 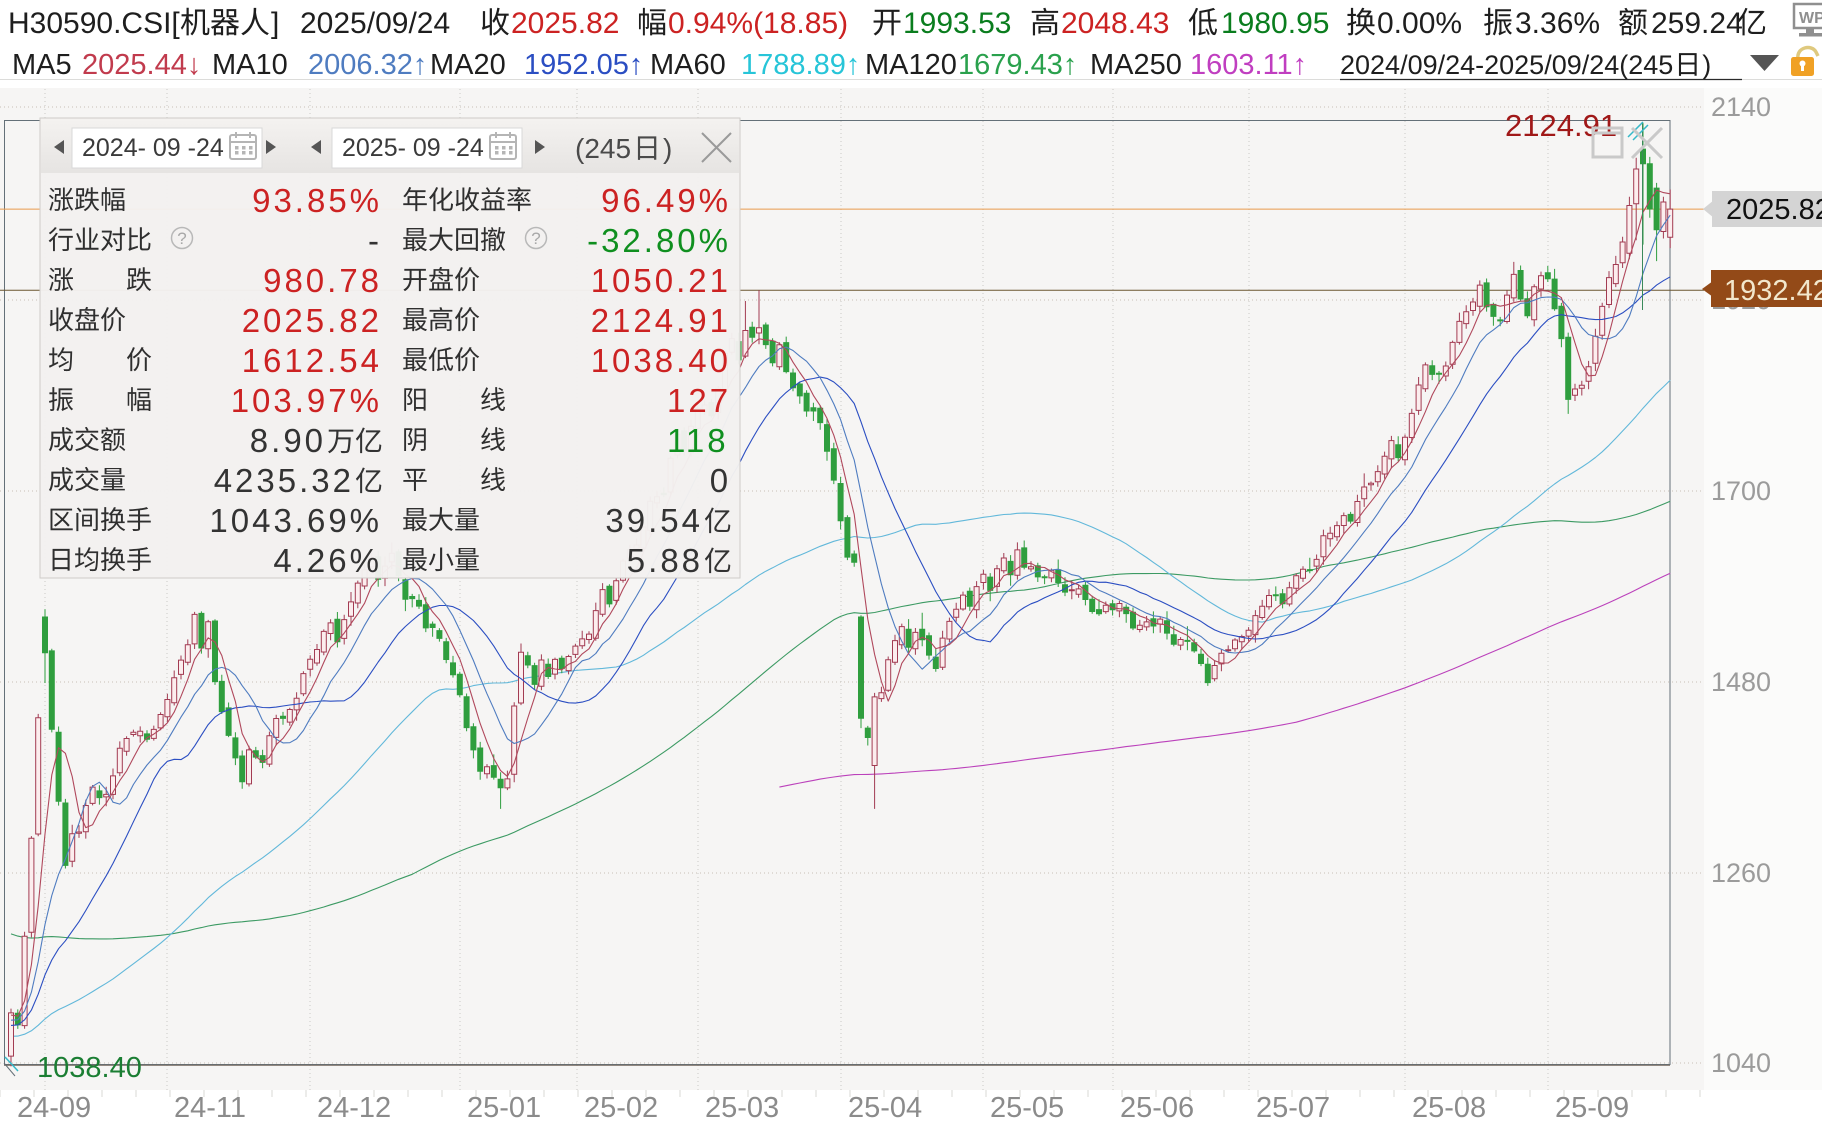 I want to click on svg-text: 3.36%, so click(x=1557, y=23).